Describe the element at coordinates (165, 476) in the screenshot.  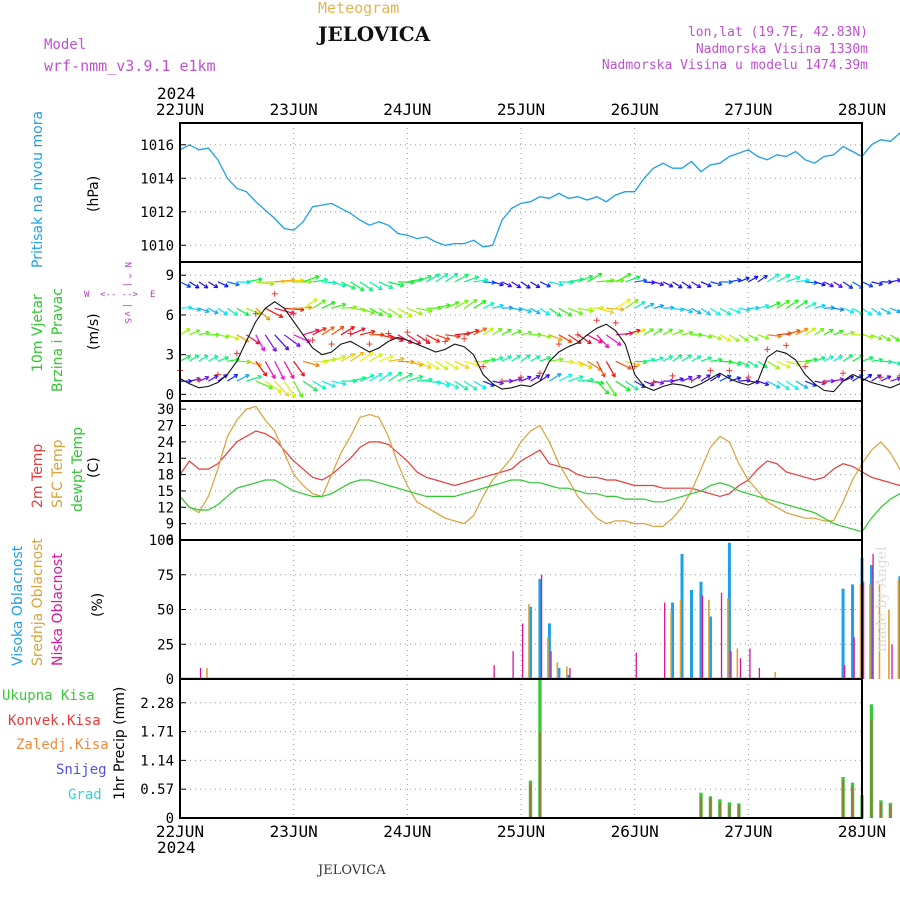
I see `temp-tick-label: 18` at that location.